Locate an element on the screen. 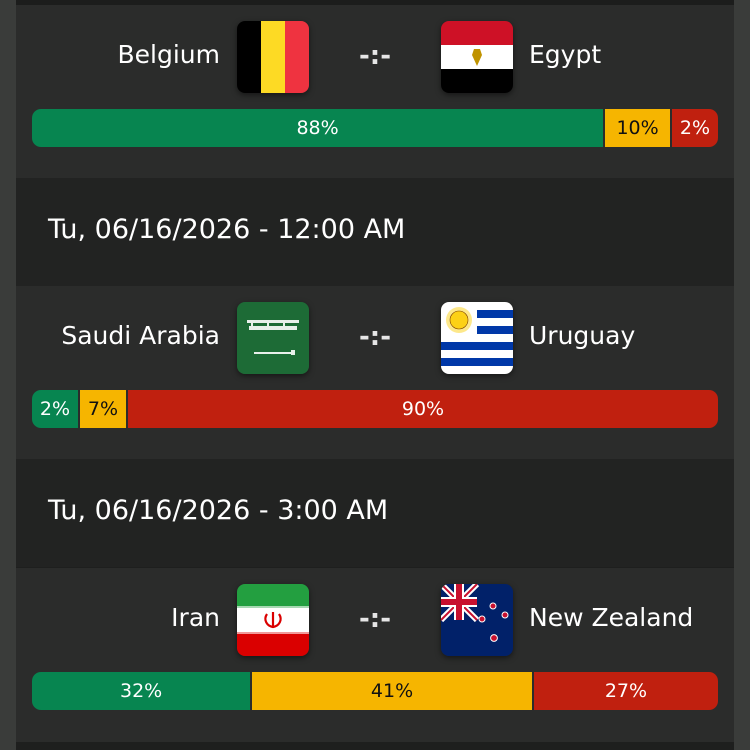  previous-card-edge is located at coordinates (375, 2).